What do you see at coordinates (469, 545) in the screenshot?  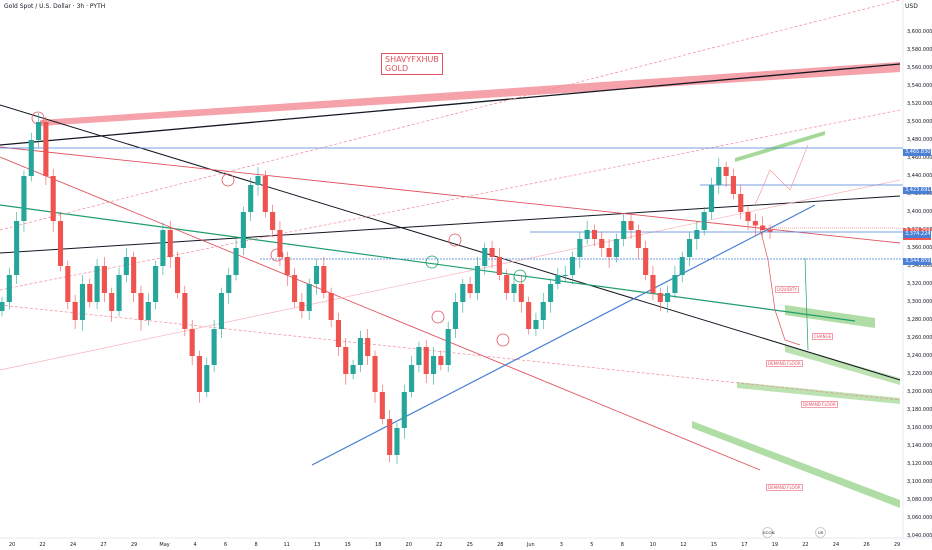 I see `x-tick-label: 25` at bounding box center [469, 545].